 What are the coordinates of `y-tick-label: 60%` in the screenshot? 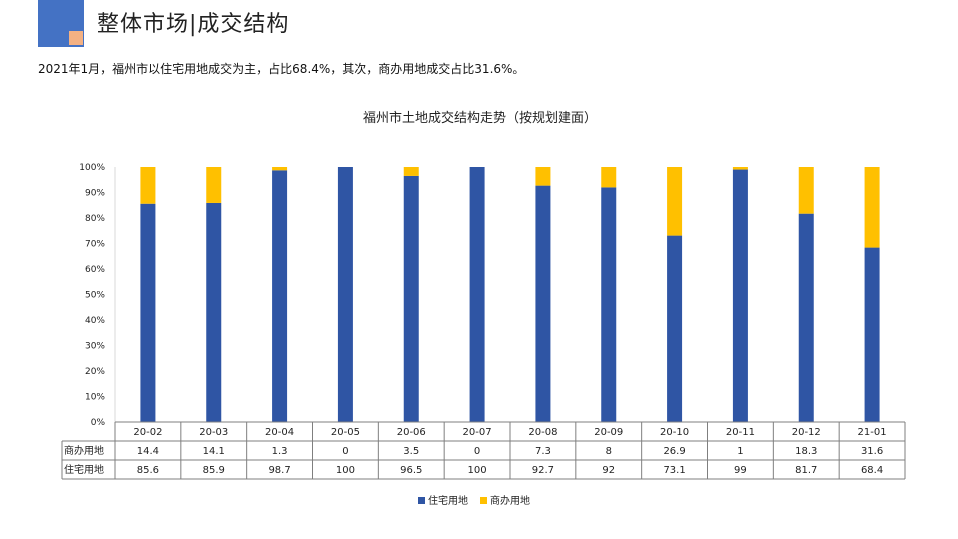 It's located at (95, 270).